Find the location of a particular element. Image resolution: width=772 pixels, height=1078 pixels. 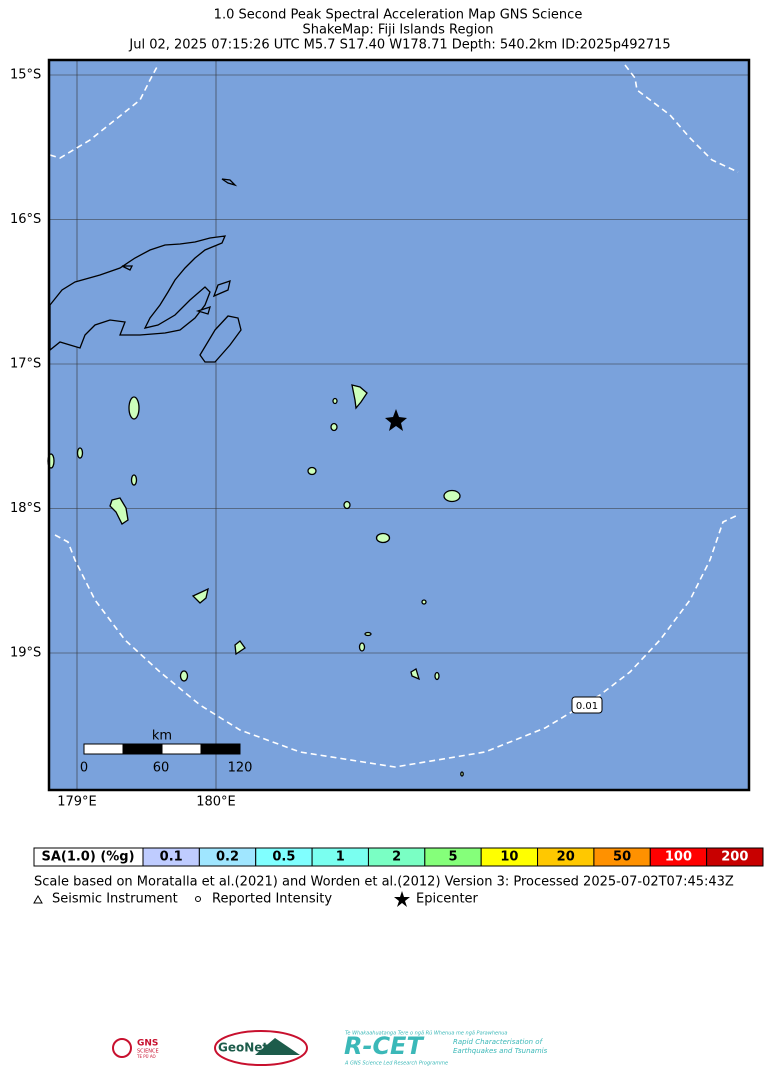

legend-label: 200 is located at coordinates (734, 857).